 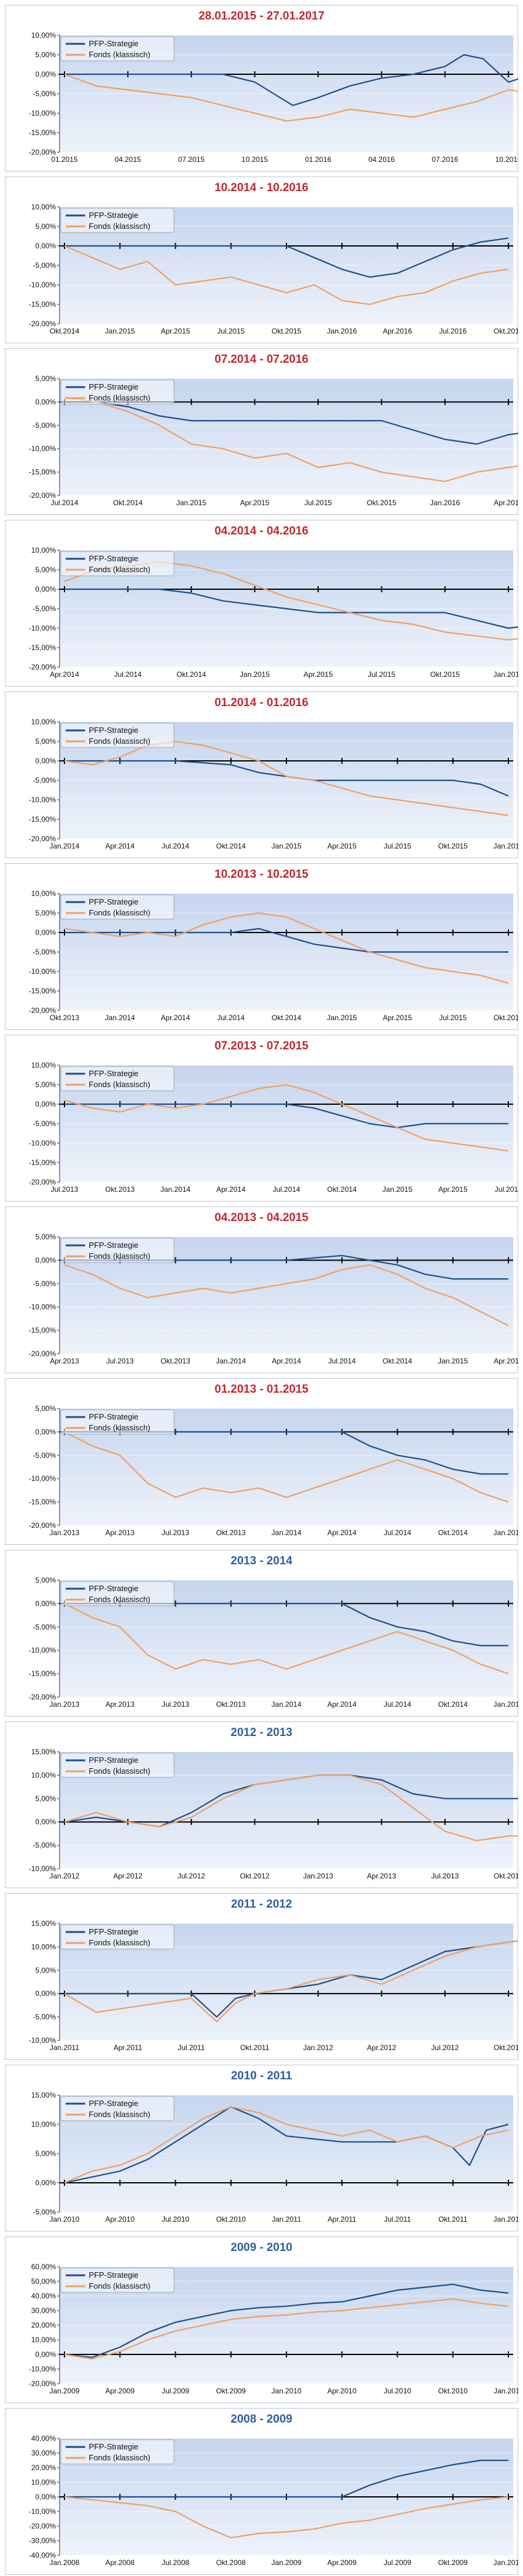 What do you see at coordinates (43, 2541) in the screenshot?
I see `y-tick-label: -30,00%` at bounding box center [43, 2541].